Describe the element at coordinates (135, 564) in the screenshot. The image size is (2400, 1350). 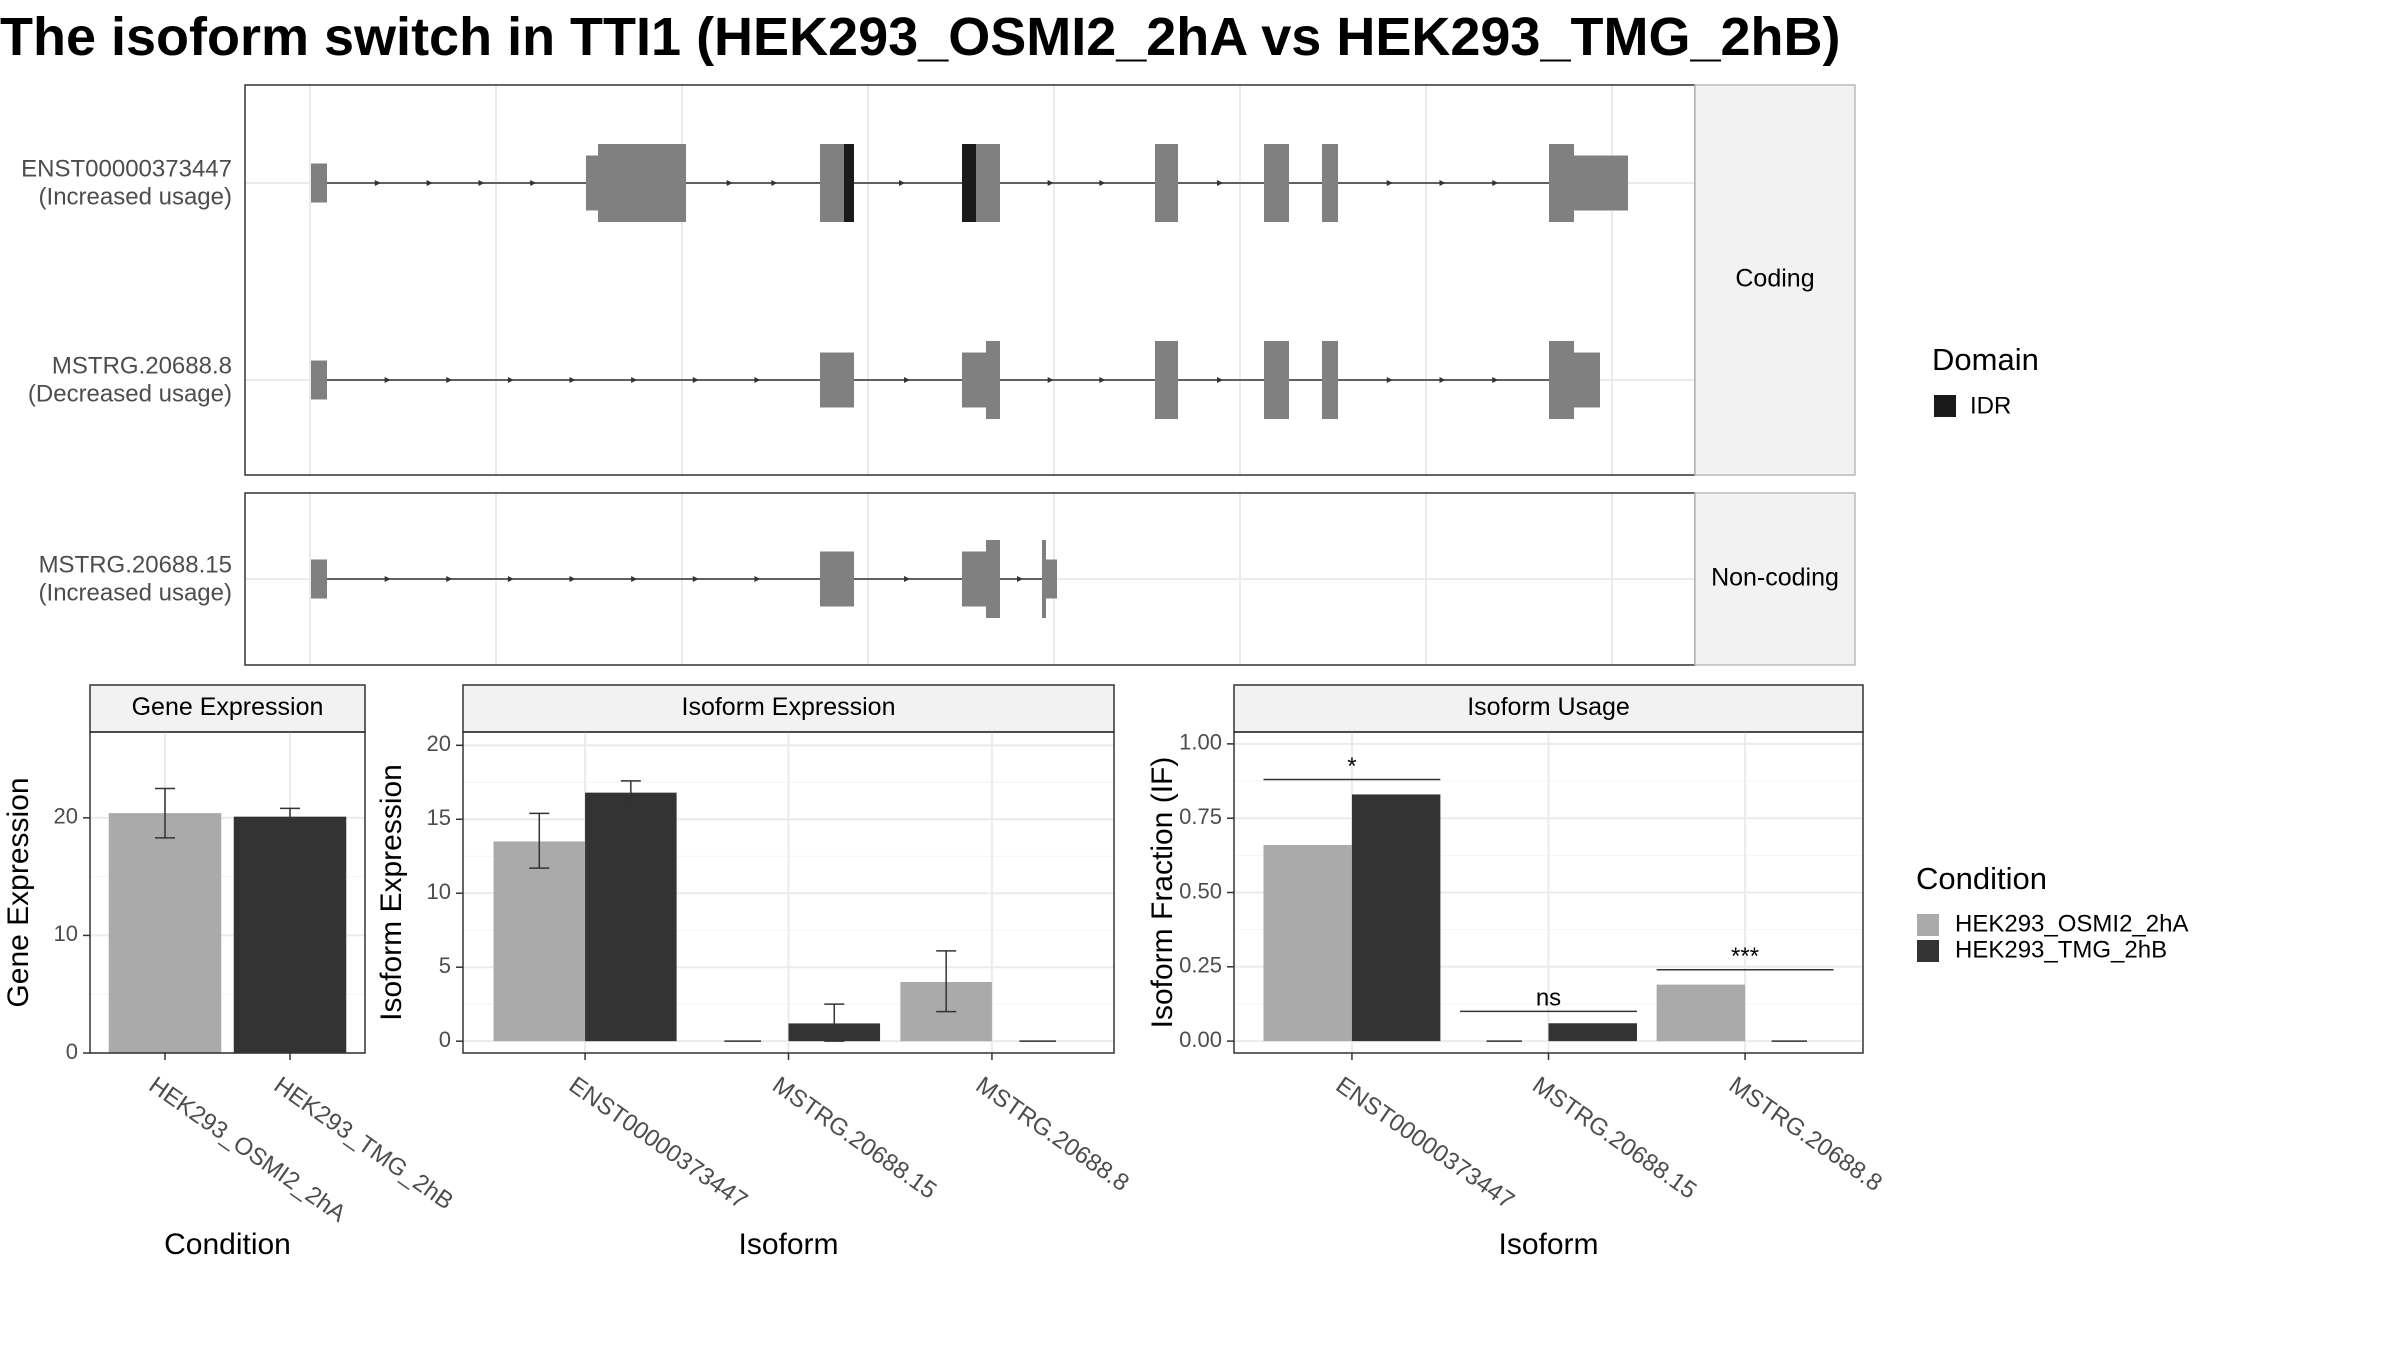
I see `isoform-id-label: MSTRG.20688.15` at that location.